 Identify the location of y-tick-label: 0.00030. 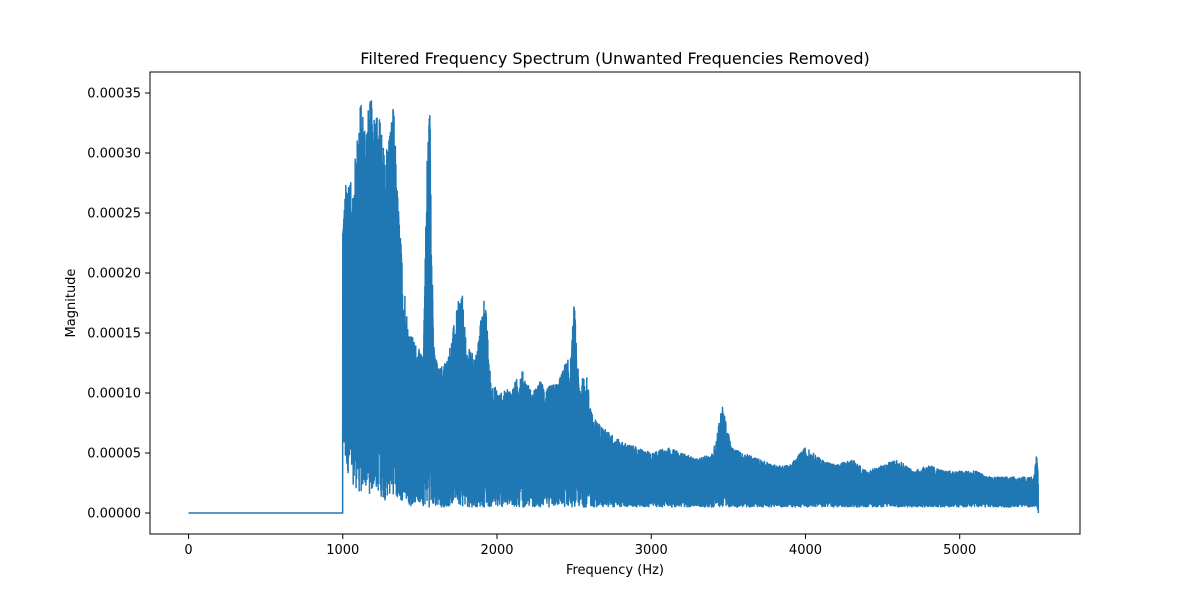
(114, 154).